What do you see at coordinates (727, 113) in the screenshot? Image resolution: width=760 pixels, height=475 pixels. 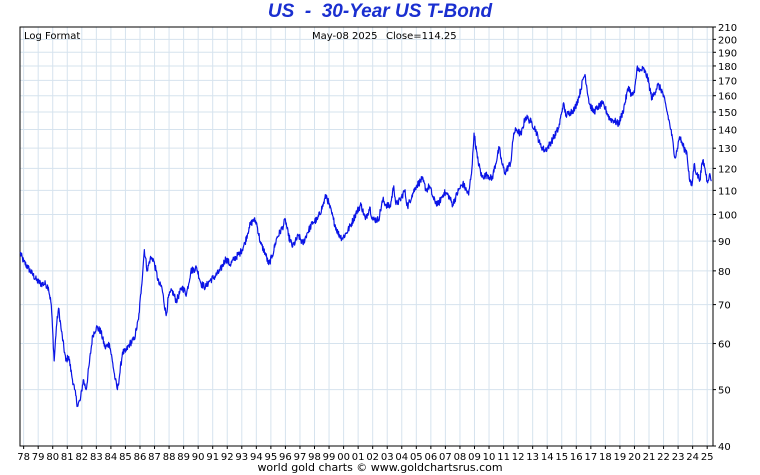 I see `y-tick-label: 150` at bounding box center [727, 113].